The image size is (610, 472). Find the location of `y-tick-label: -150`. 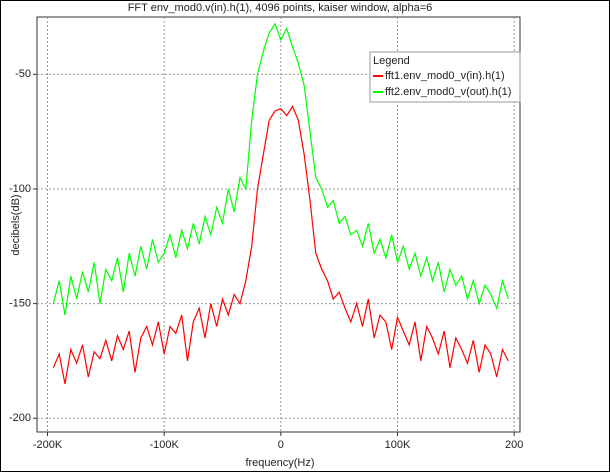

y-tick-label: -150 is located at coordinates (20, 304).